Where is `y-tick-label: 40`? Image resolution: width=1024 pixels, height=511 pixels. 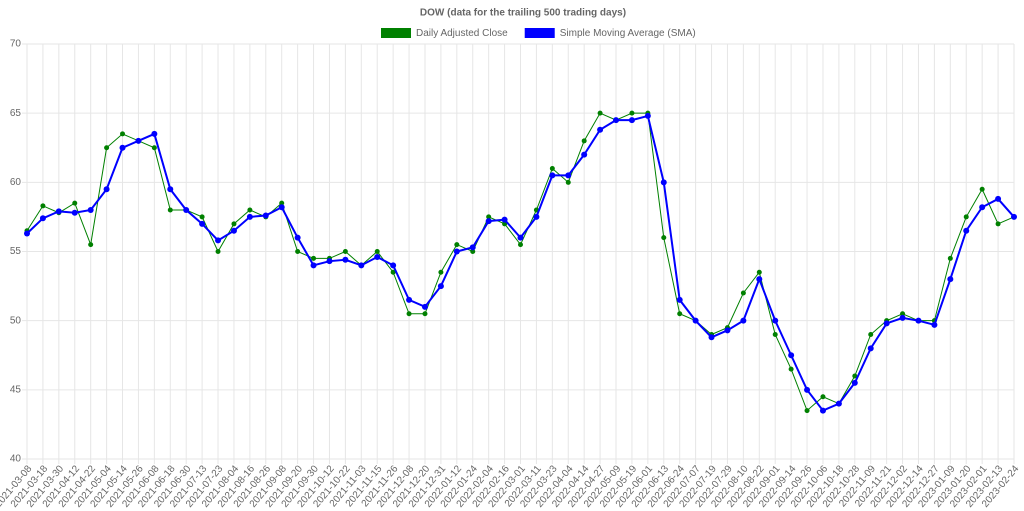 y-tick-label: 40 is located at coordinates (16, 459).